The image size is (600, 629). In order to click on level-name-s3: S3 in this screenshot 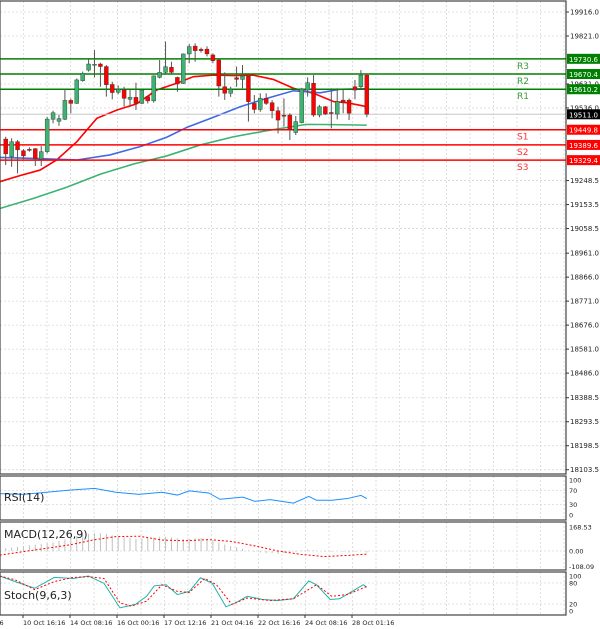, I will do `click(522, 168)`.